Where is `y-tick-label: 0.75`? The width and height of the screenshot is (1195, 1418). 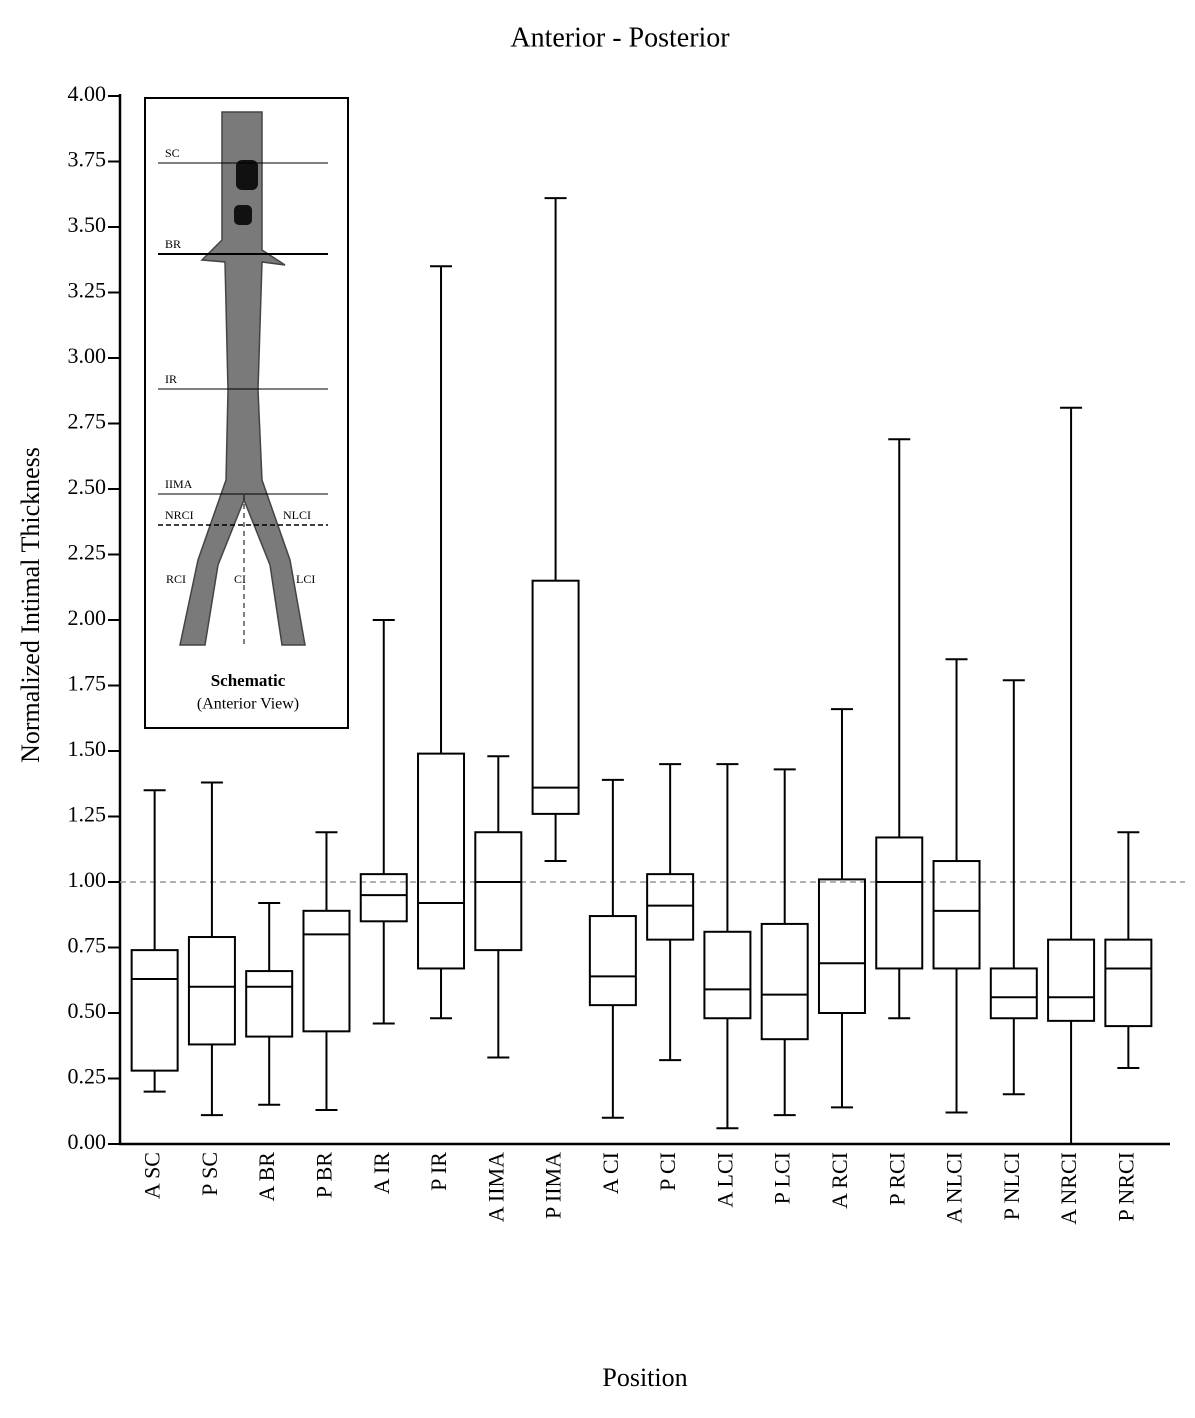 y-tick-label: 0.75 is located at coordinates (87, 945).